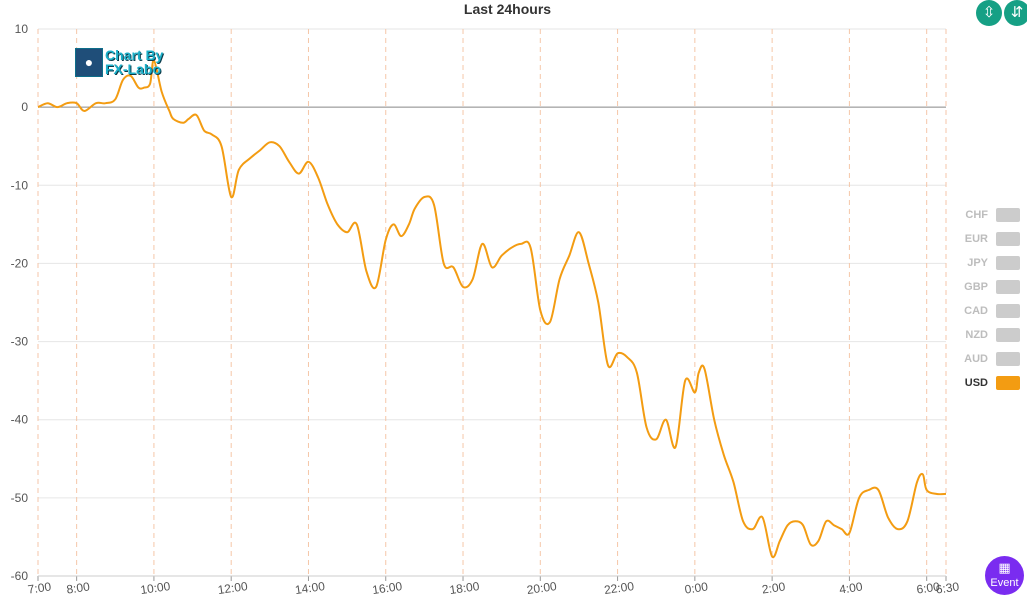  I want to click on collapse-vertical-icon: ⇳, so click(989, 12).